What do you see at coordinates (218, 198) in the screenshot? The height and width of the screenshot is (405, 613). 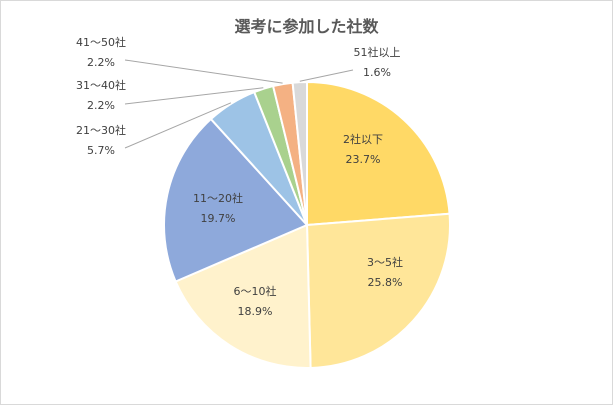 I see `slice-label-4: 11～20社` at bounding box center [218, 198].